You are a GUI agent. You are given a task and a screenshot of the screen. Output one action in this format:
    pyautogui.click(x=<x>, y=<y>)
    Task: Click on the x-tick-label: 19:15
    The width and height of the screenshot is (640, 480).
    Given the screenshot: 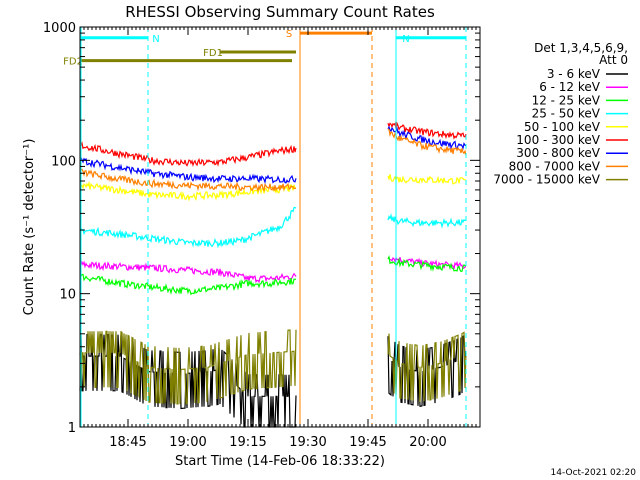 What is the action you would take?
    pyautogui.click(x=247, y=442)
    